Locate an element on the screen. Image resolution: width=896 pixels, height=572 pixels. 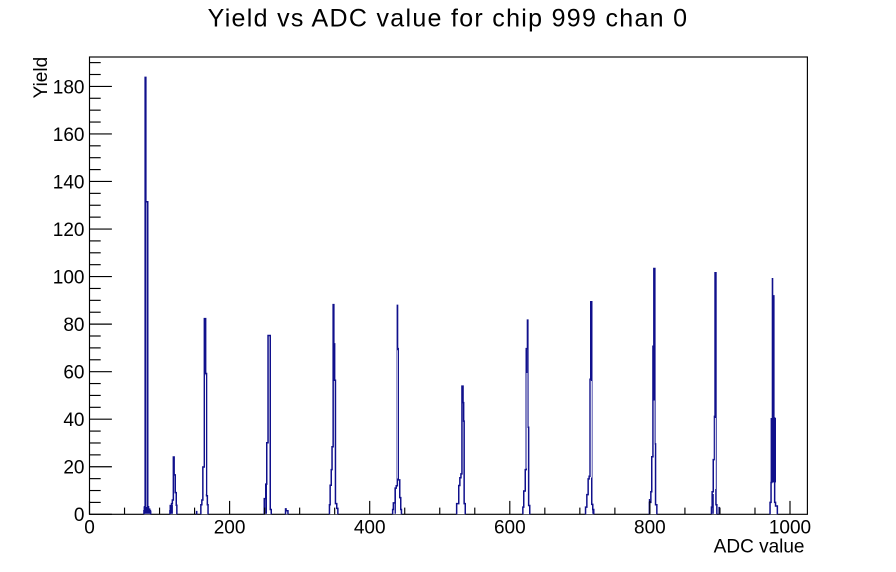
svg-text:Yield vs ADC value for chip 99: Yield vs ADC value for chip 999 chan 0 is located at coordinates (448, 18).